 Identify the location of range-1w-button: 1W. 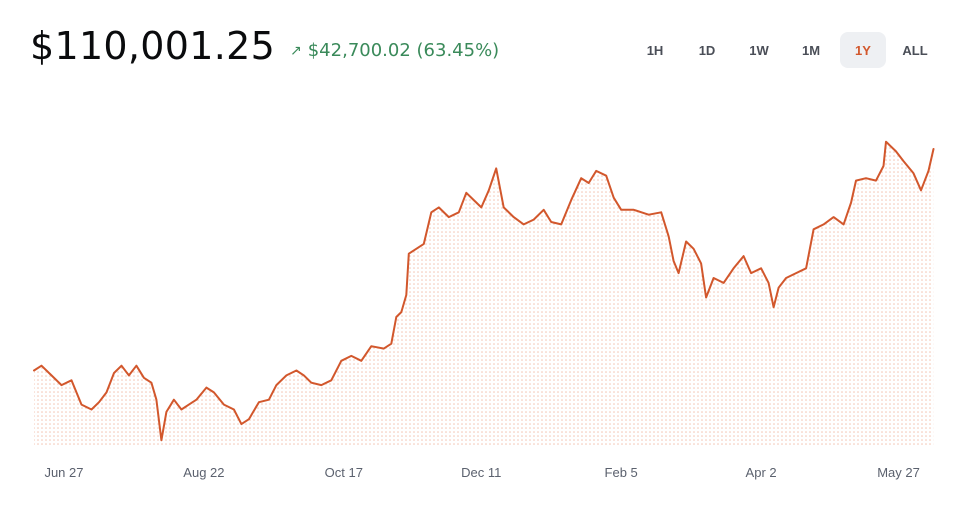
(759, 50).